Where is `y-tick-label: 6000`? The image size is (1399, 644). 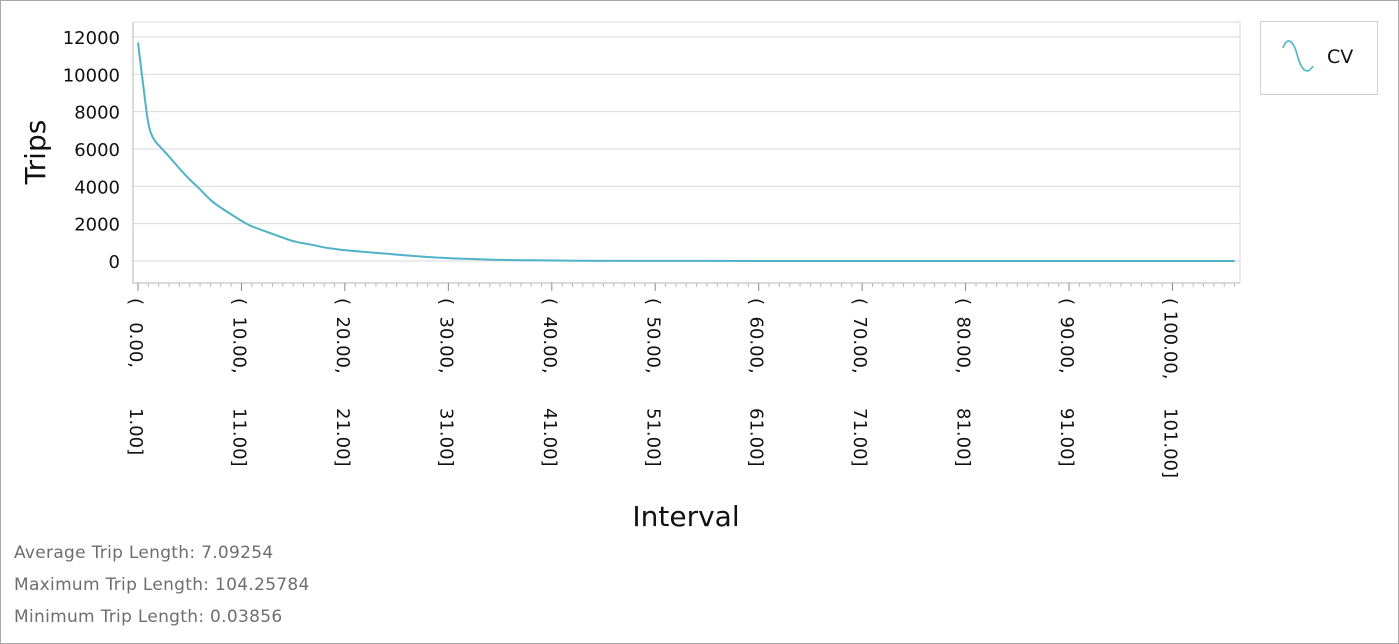 y-tick-label: 6000 is located at coordinates (97, 150).